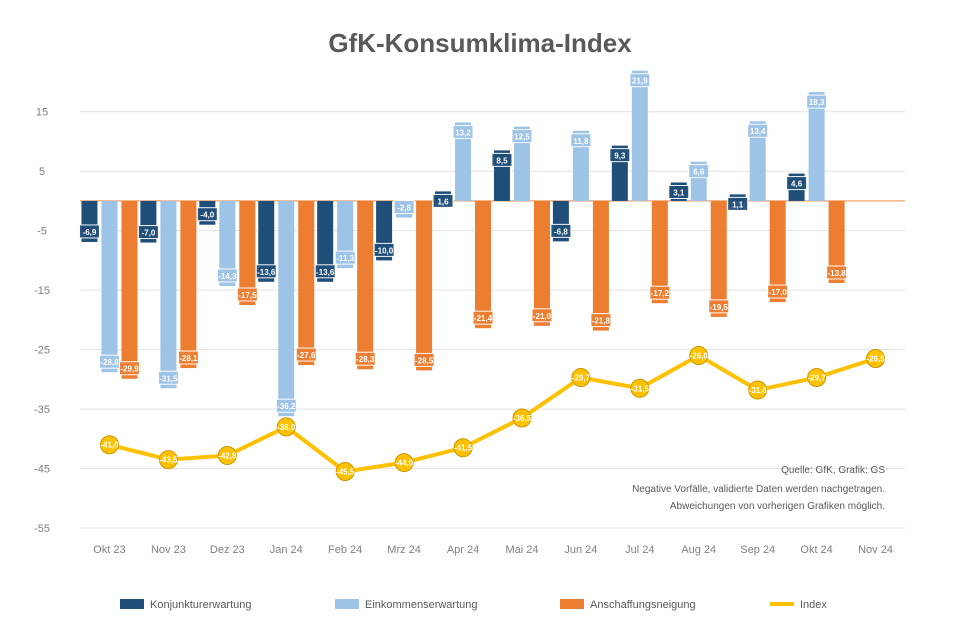  I want to click on data-label: -28,5, so click(424, 360).